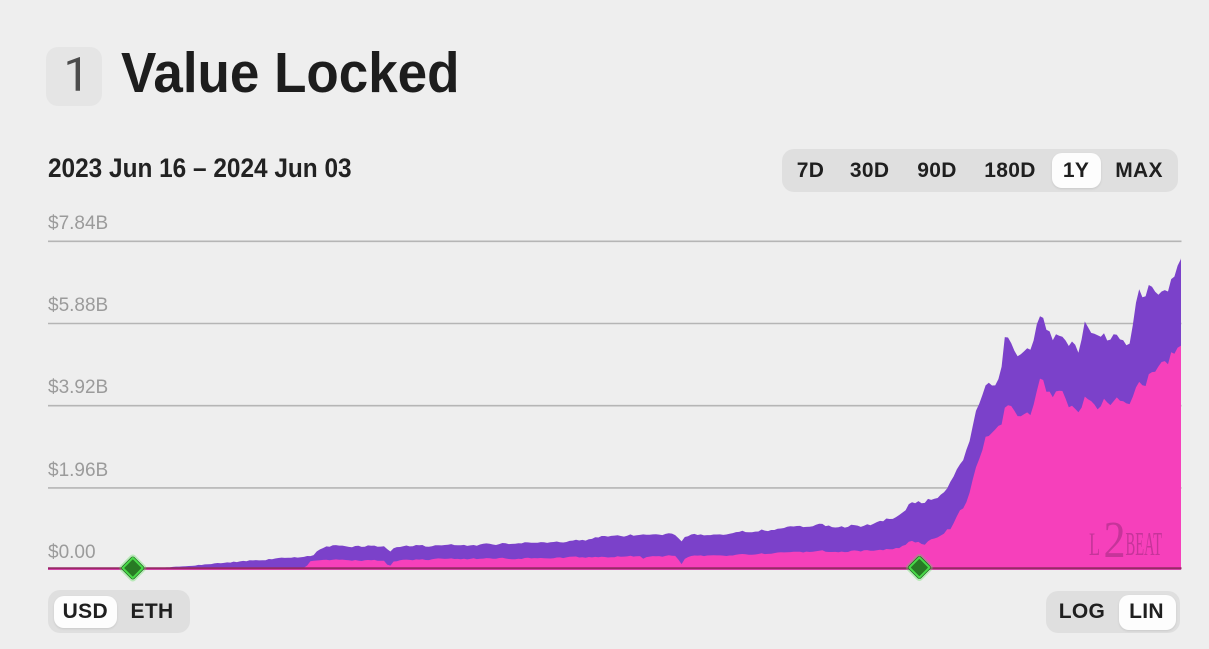 The height and width of the screenshot is (649, 1209). What do you see at coordinates (1144, 544) in the screenshot?
I see `svg-text: BEAT` at bounding box center [1144, 544].